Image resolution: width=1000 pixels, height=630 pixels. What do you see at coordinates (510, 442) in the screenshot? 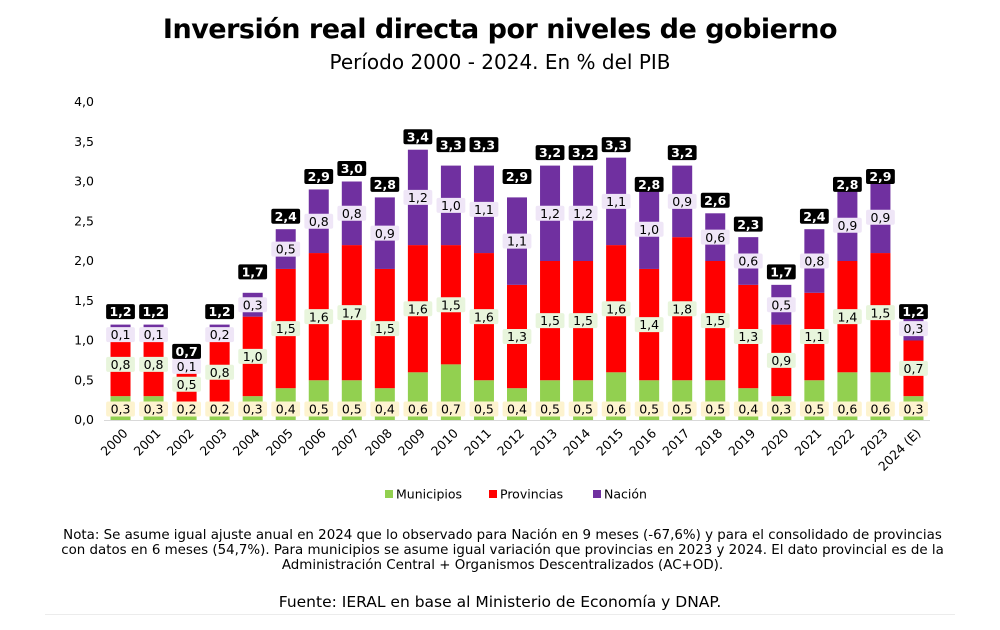
I see `x-tick-label: 2012` at bounding box center [510, 442].